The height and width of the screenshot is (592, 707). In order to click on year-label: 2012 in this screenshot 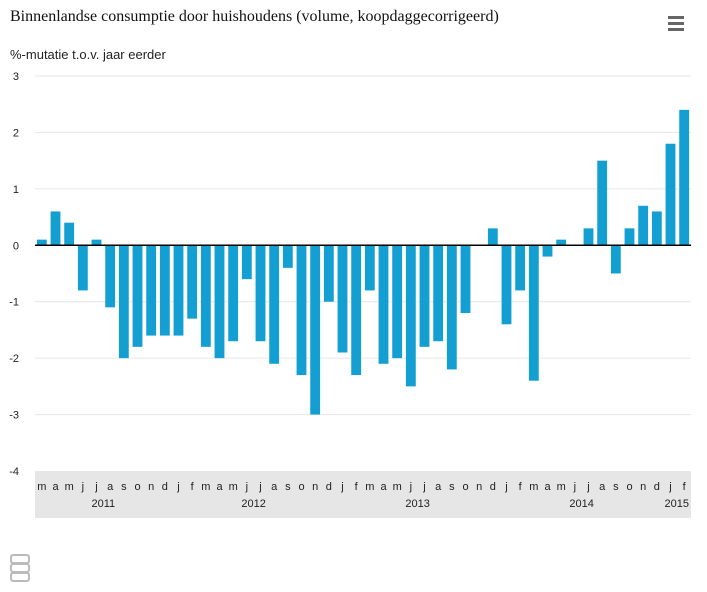, I will do `click(253, 504)`.